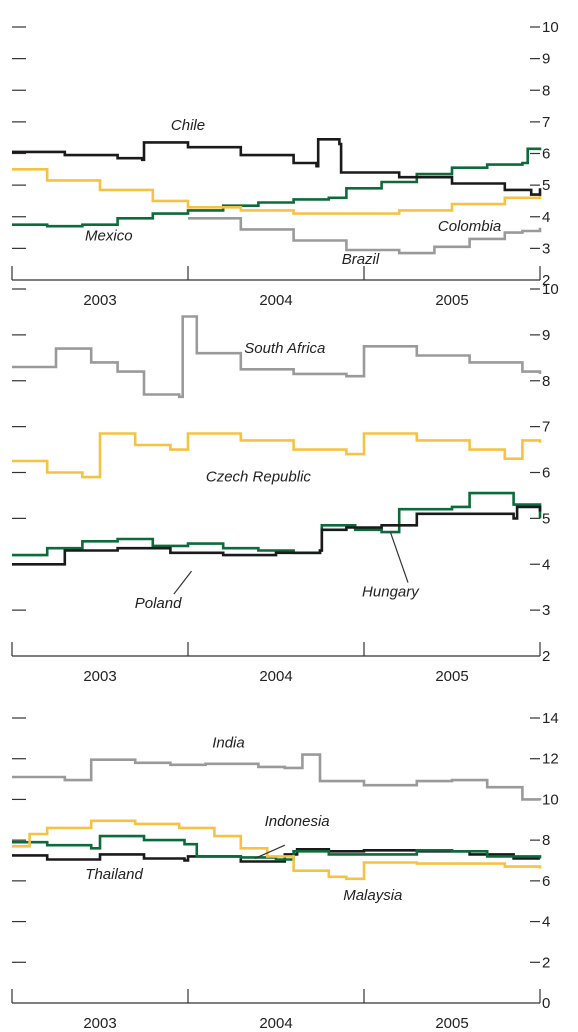  What do you see at coordinates (277, 535) in the screenshot?
I see `series-line-poland` at bounding box center [277, 535].